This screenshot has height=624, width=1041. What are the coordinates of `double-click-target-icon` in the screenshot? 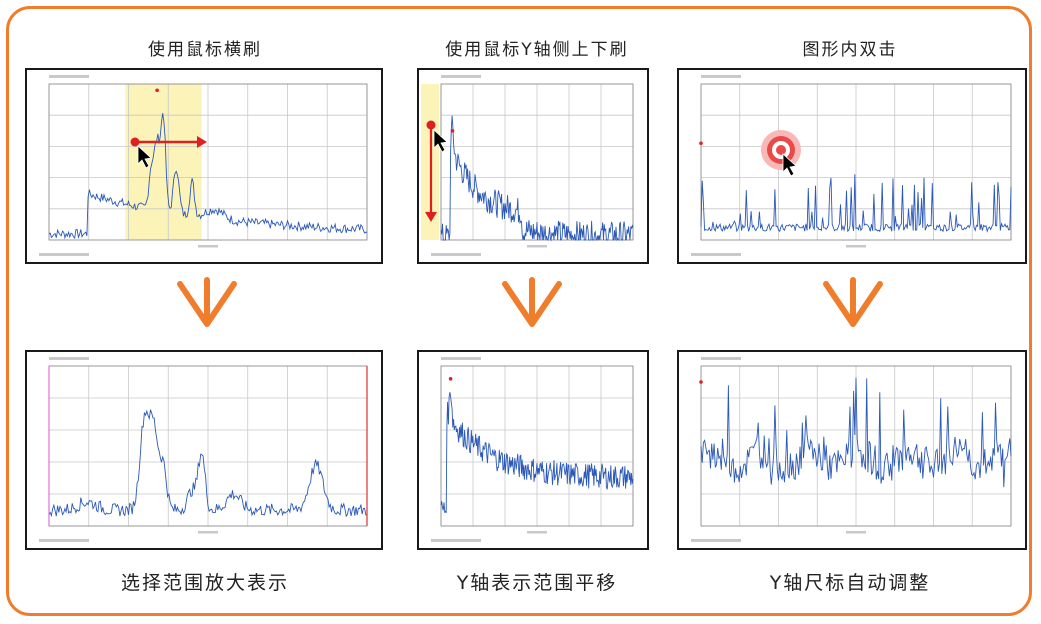 It's located at (781, 153).